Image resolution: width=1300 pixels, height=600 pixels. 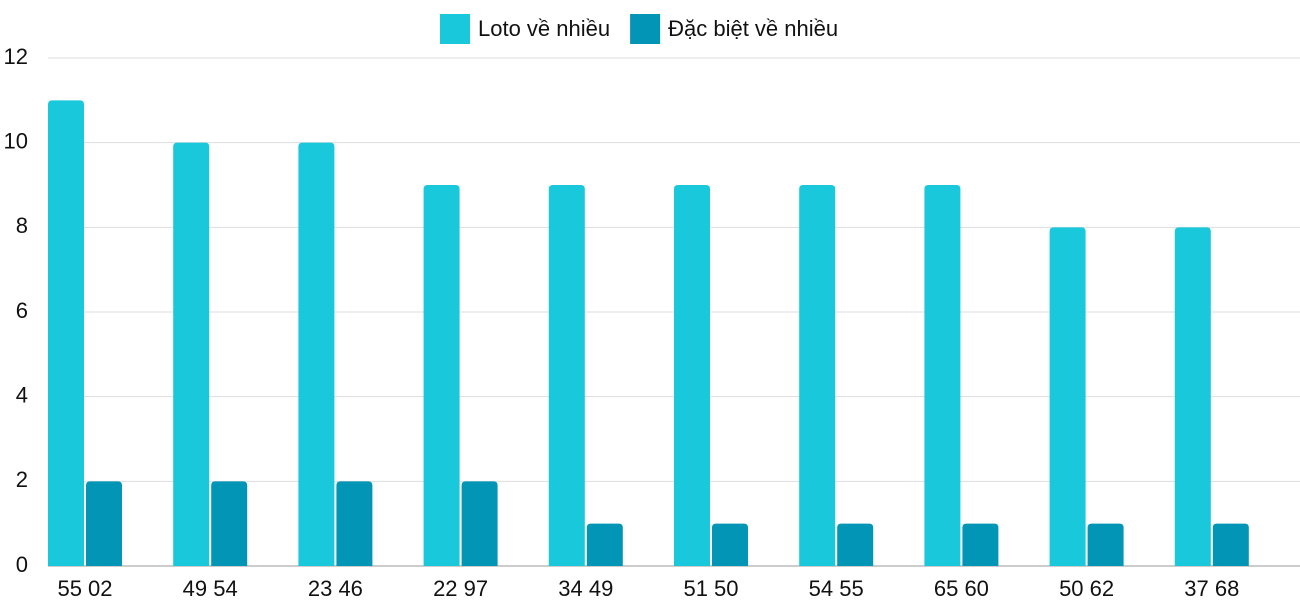 I want to click on x-tick-label: 37 68, so click(x=1211, y=588).